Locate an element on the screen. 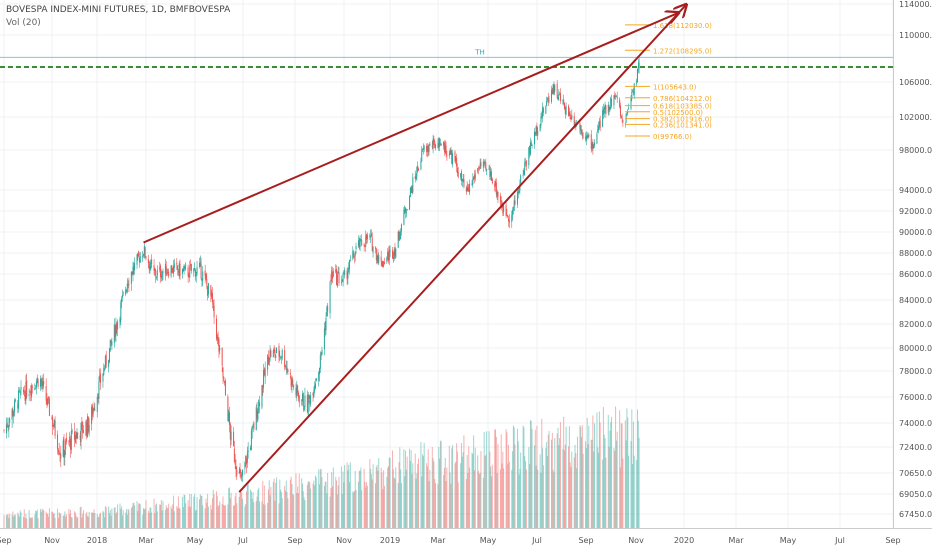  fib-level-label: 0.5(102500.0) is located at coordinates (678, 113).